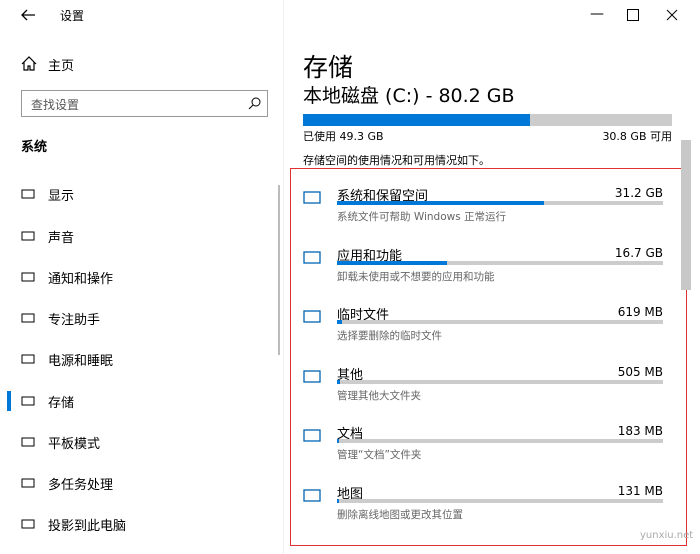 The height and width of the screenshot is (554, 700). I want to click on category-size: 31.2 GB, so click(638, 193).